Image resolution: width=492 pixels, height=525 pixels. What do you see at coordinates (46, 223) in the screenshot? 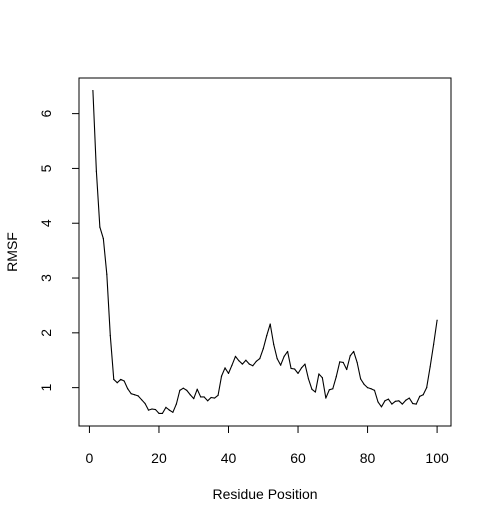
I see `y-tick-label: 4` at bounding box center [46, 223].